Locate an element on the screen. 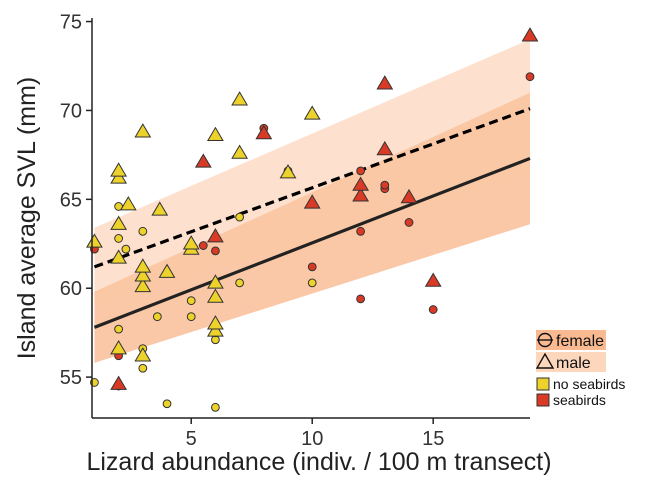 The height and width of the screenshot is (477, 645). x-tick-label: 10 is located at coordinates (312, 439).